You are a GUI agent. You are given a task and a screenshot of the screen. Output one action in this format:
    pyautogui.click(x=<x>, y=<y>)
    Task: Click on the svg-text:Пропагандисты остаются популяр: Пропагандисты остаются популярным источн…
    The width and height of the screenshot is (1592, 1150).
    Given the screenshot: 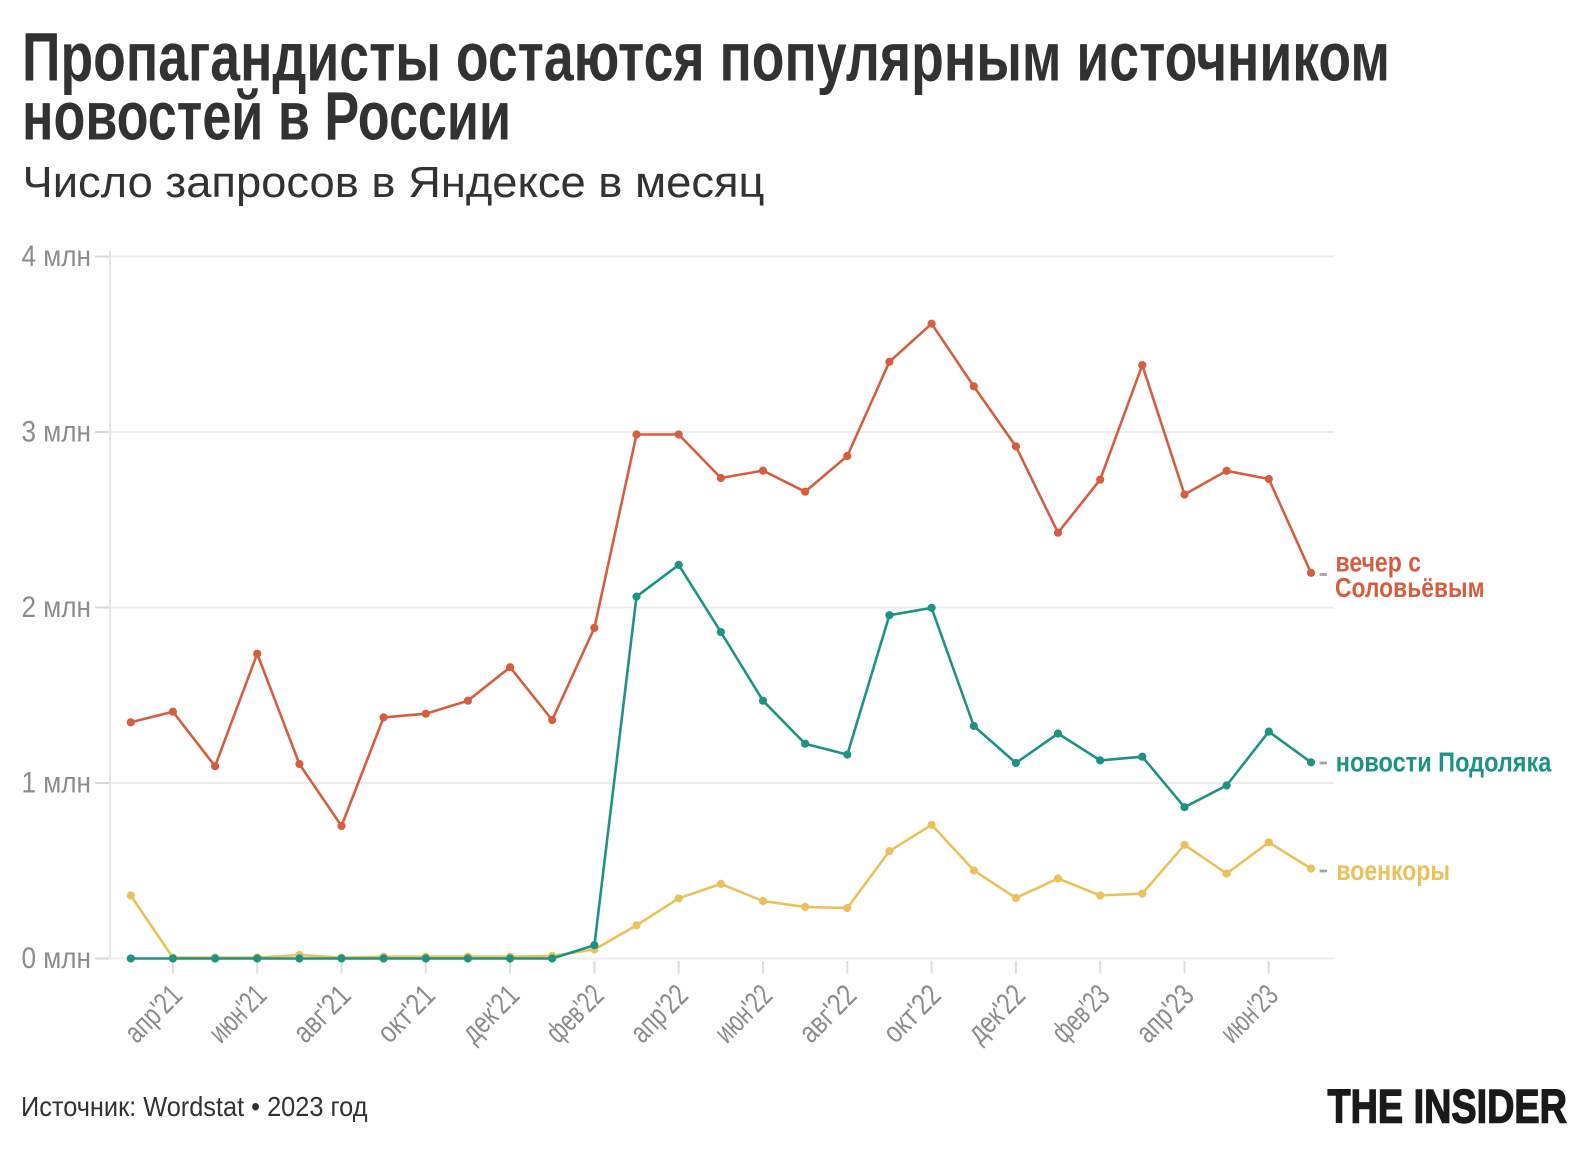 What is the action you would take?
    pyautogui.click(x=706, y=56)
    